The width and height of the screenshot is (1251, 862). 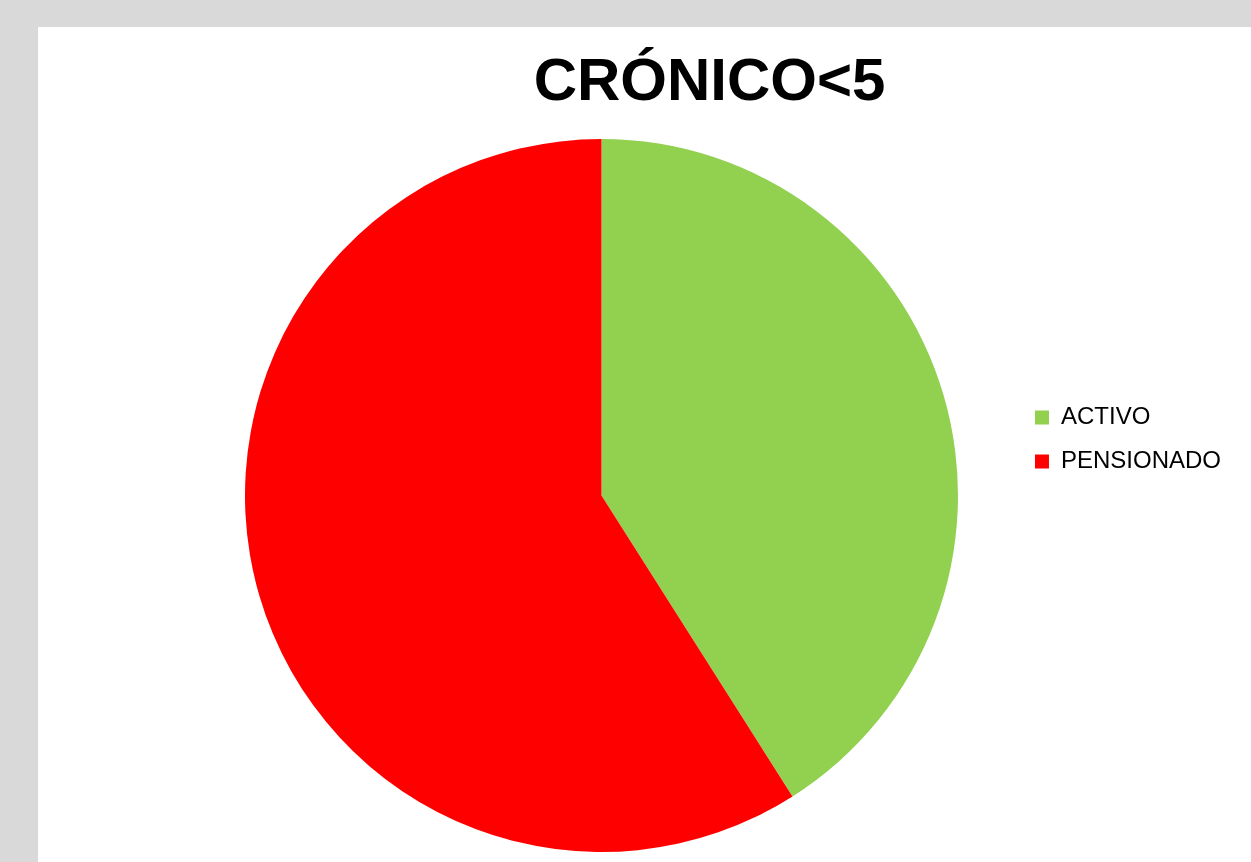 What do you see at coordinates (709, 79) in the screenshot?
I see `chart-title: CRÓNICO<5` at bounding box center [709, 79].